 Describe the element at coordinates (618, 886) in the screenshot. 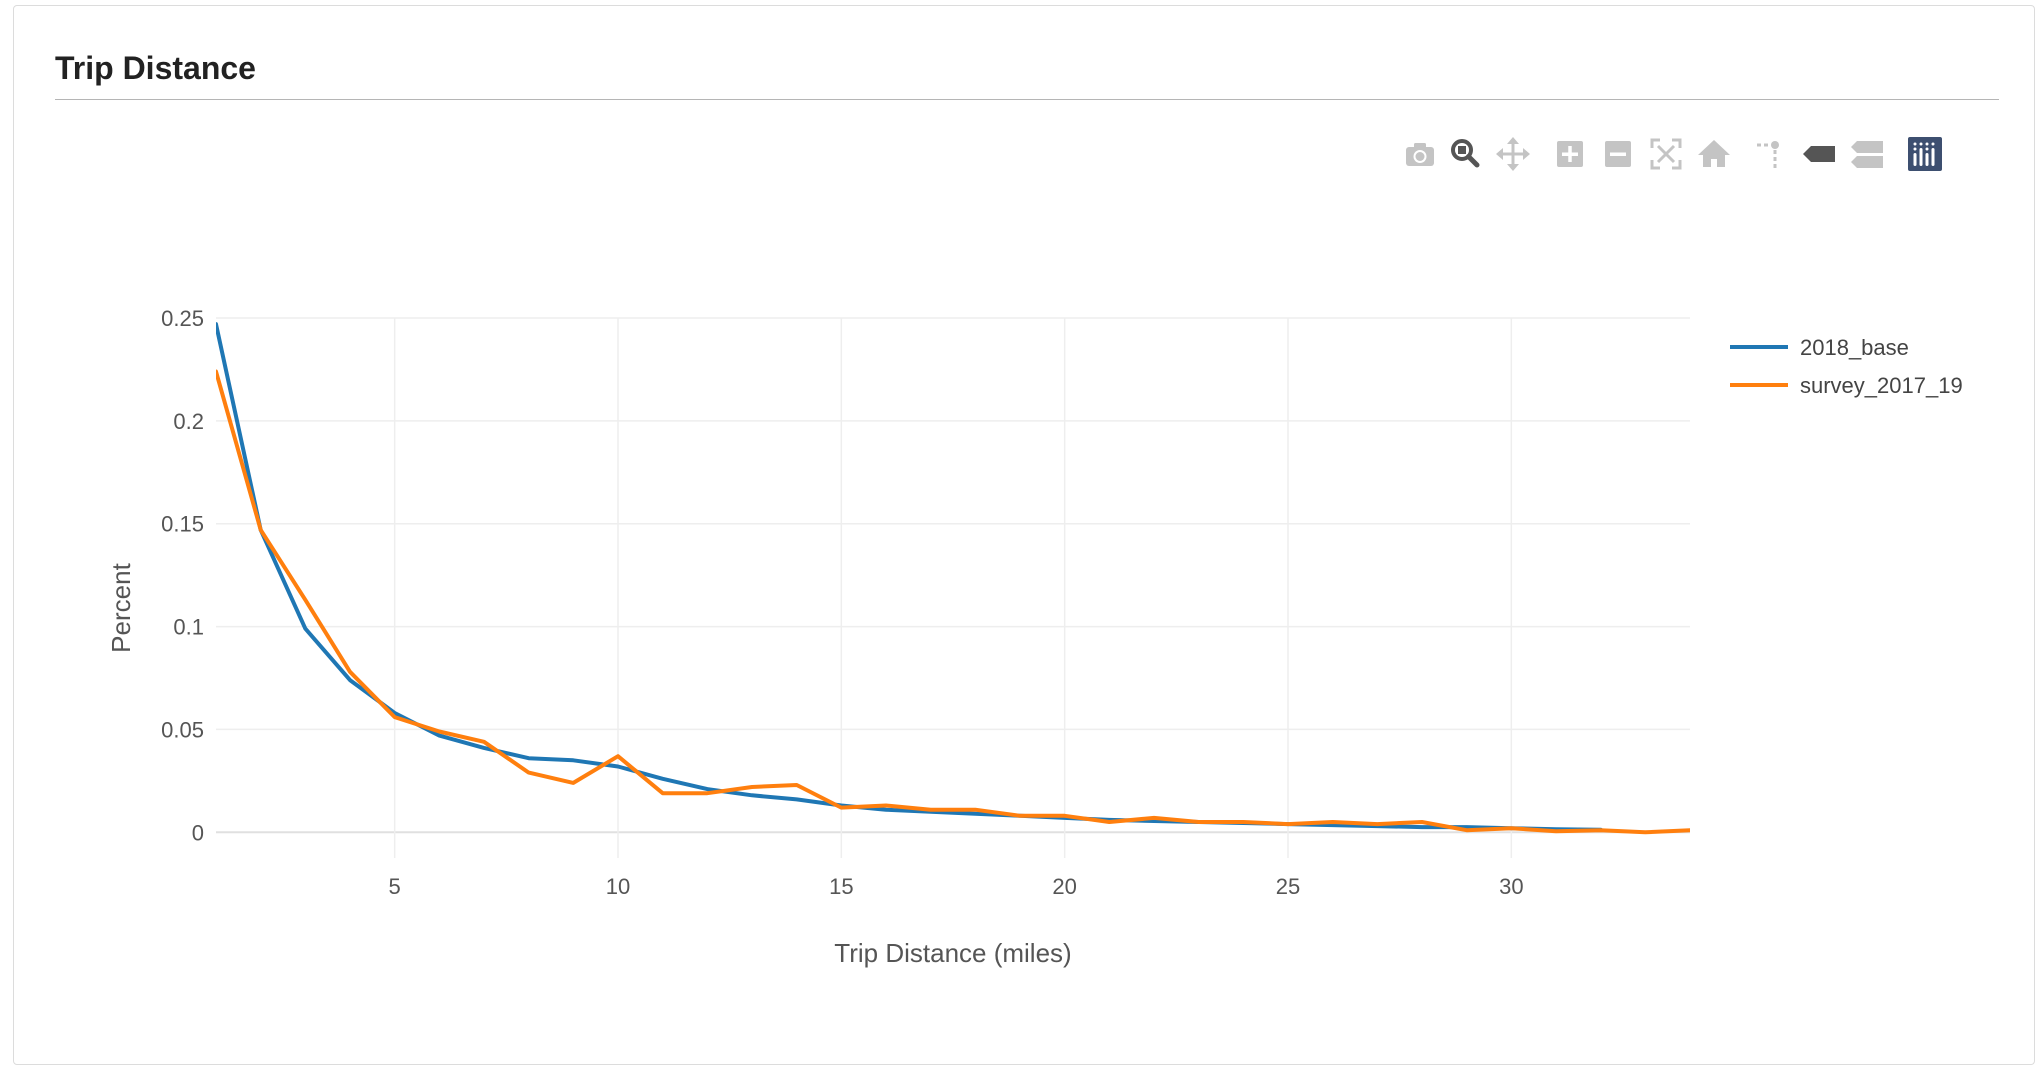

I see `x-tick-label: 10` at that location.